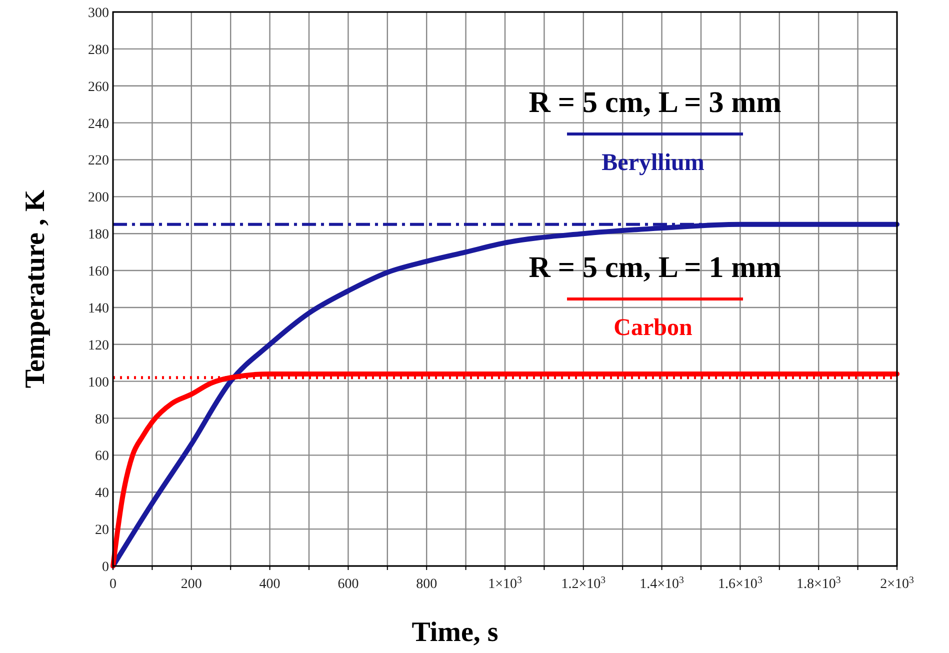 The width and height of the screenshot is (949, 653). I want to click on y-tick-label: 300, so click(98, 13).